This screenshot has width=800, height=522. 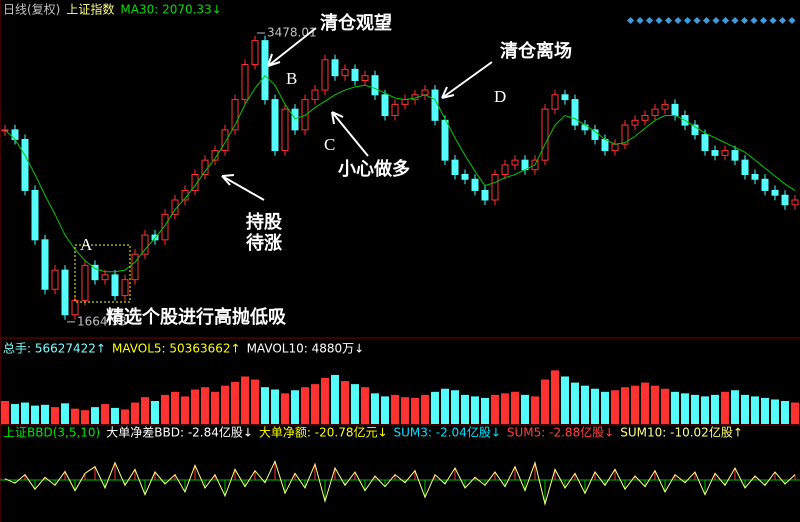 What do you see at coordinates (329, 144) in the screenshot?
I see `annotation: C` at bounding box center [329, 144].